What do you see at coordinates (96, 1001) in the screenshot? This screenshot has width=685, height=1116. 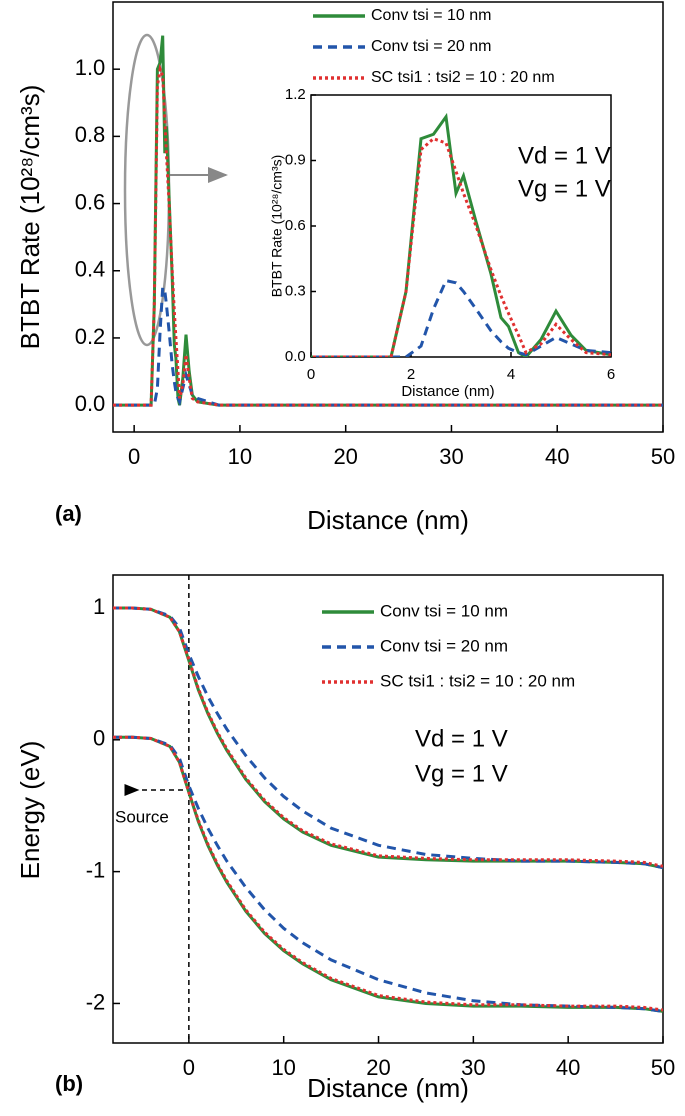 I see `y-tick-label: -2` at bounding box center [96, 1001].